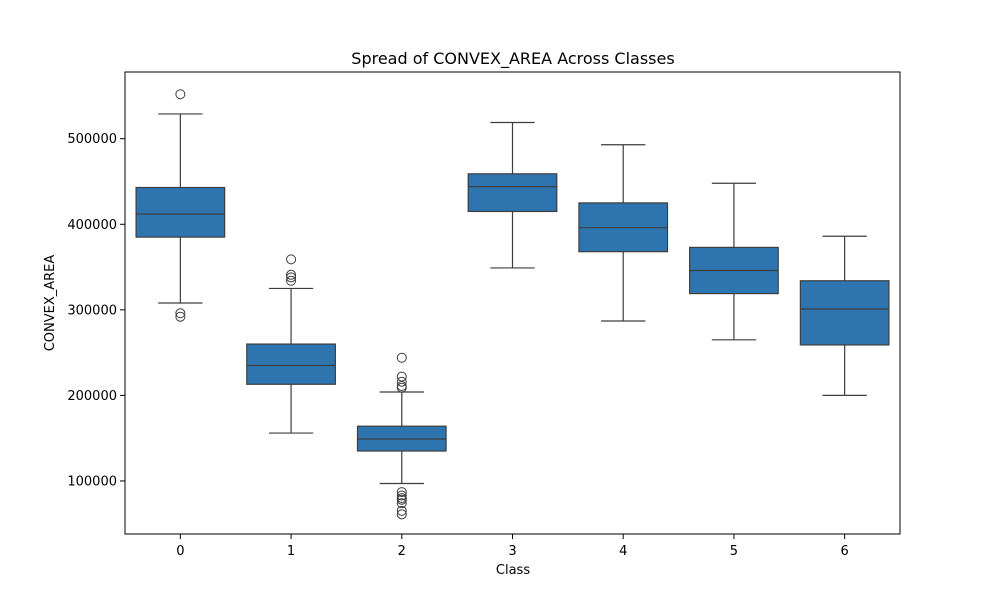 This screenshot has width=1000, height=600. I want to click on y-axis-label: CONVEX_AREA, so click(50, 303).